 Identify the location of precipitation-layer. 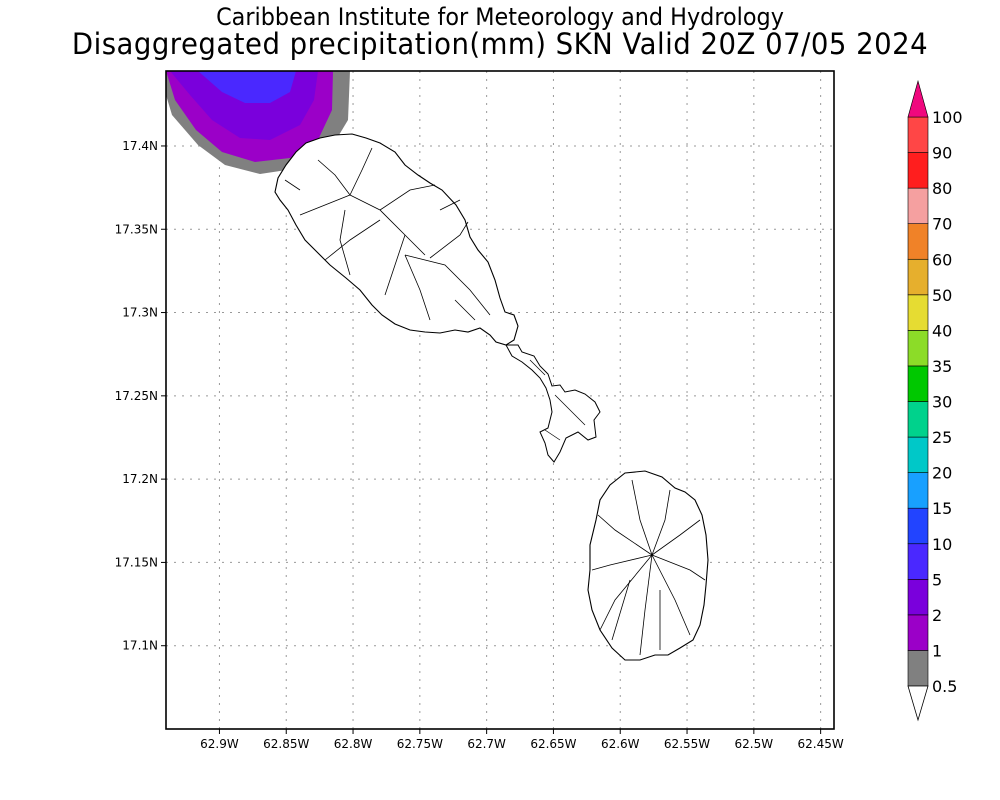
(258, 122).